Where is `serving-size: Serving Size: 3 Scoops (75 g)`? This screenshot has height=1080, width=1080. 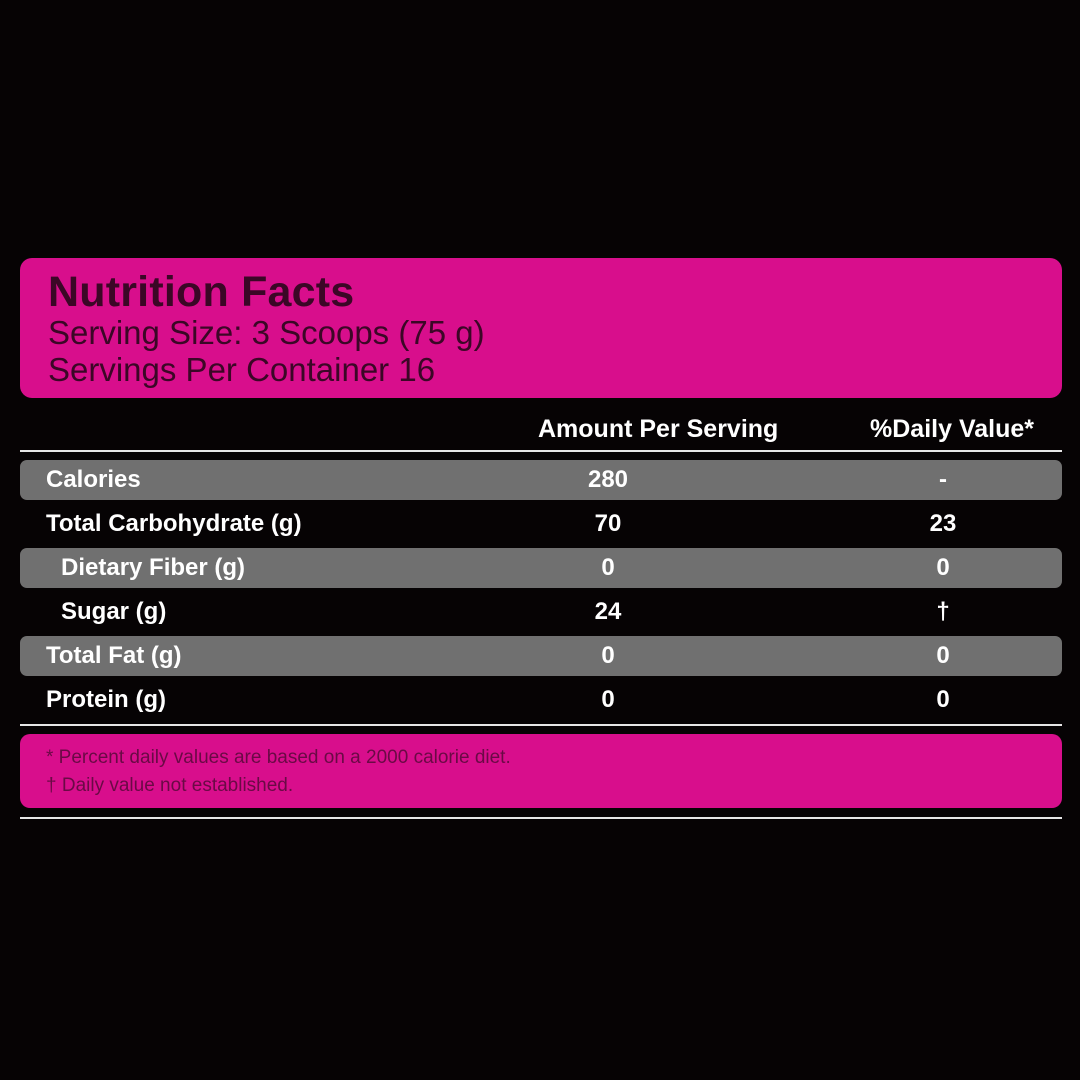 serving-size: Serving Size: 3 Scoops (75 g) is located at coordinates (266, 332).